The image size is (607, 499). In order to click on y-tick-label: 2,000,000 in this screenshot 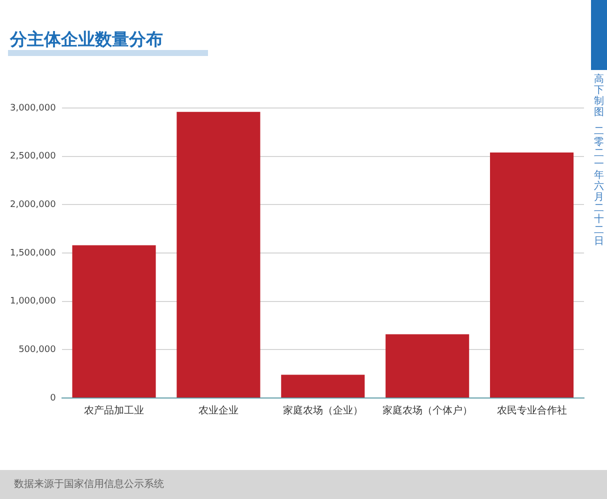, I will do `click(33, 205)`.